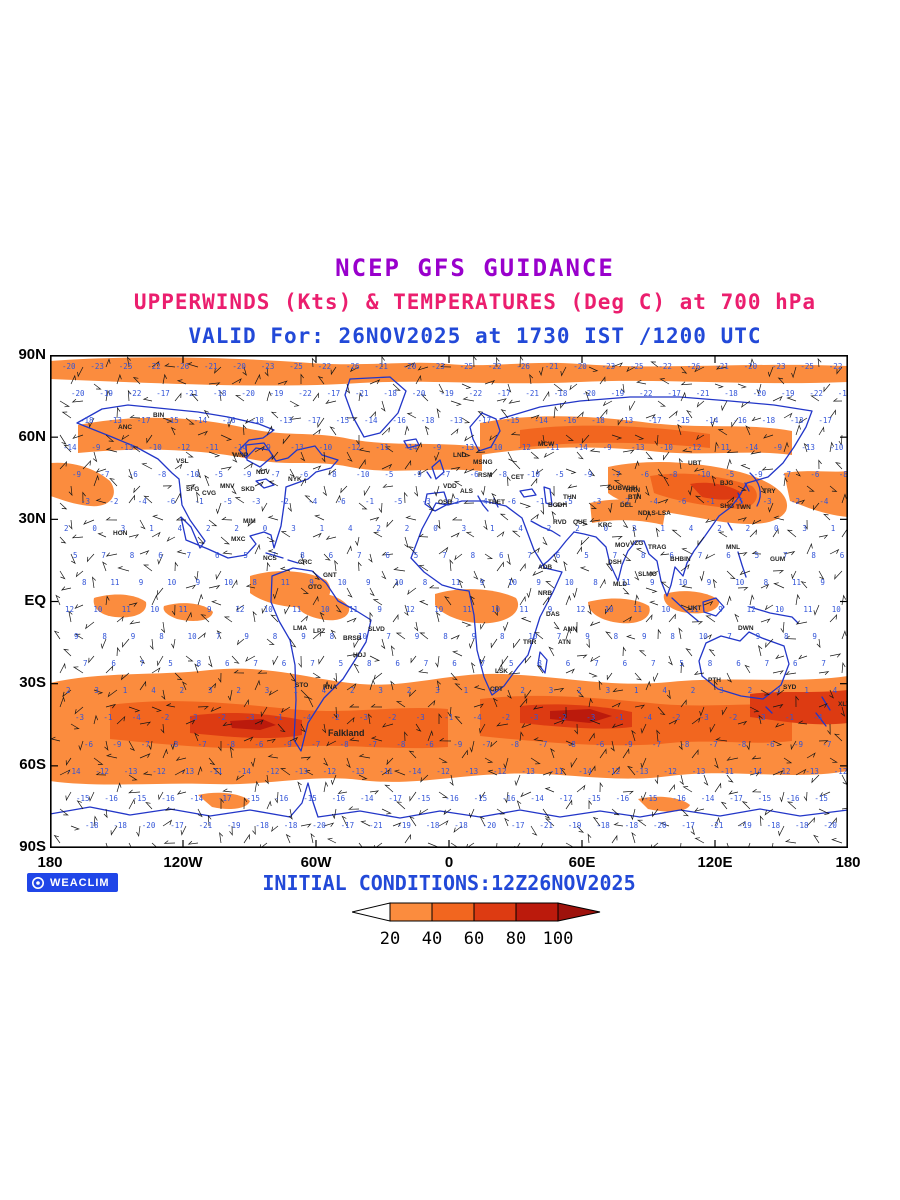 The width and height of the screenshot is (900, 1200). Describe the element at coordinates (694, 366) in the screenshot. I see `temperature-value: -26` at that location.